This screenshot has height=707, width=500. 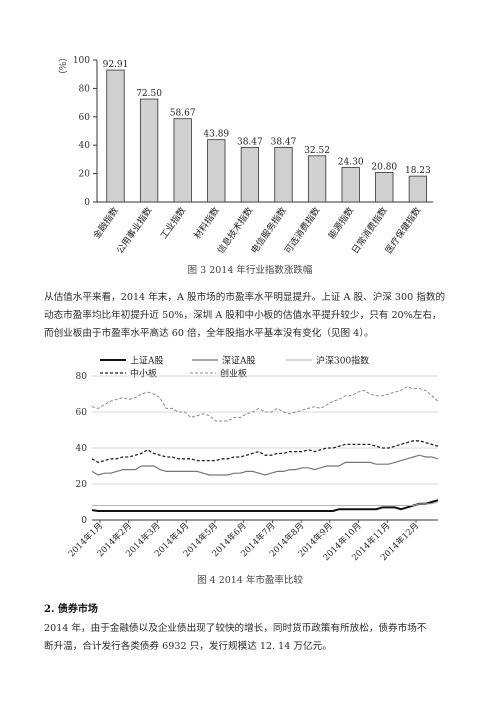 What do you see at coordinates (85, 118) in the screenshot?
I see `bar-y-tick-label: 60` at bounding box center [85, 118].